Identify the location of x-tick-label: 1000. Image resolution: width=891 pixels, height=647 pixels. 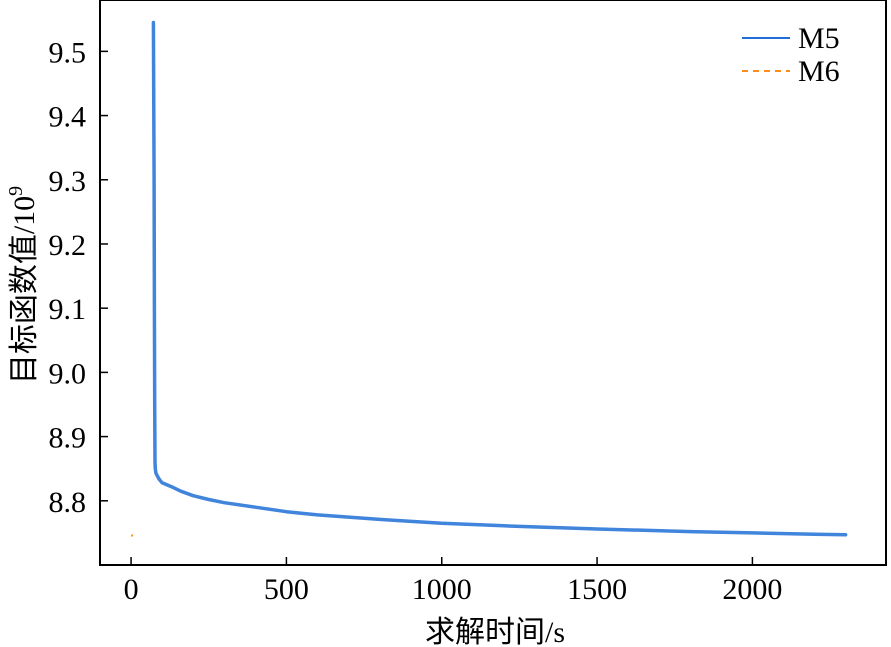
(442, 589).